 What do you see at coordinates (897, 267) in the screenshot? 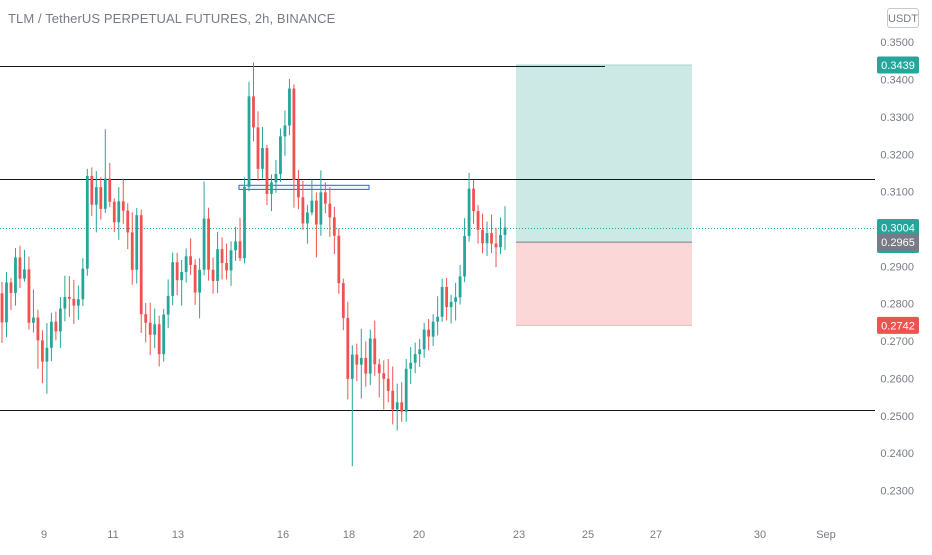
I see `y-tick-label: 0.2900` at bounding box center [897, 267].